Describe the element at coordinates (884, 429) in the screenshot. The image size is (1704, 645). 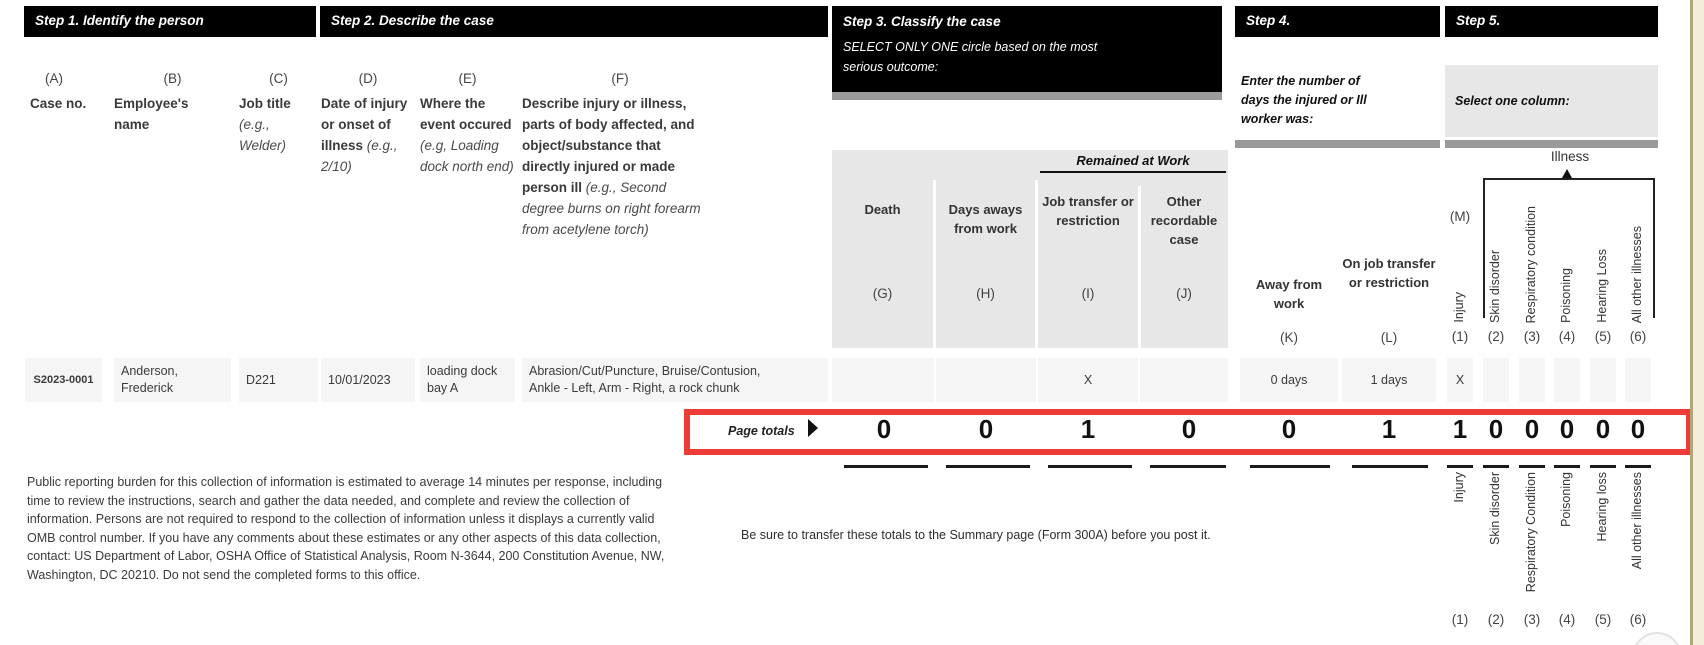
I see `total-death: 0` at that location.